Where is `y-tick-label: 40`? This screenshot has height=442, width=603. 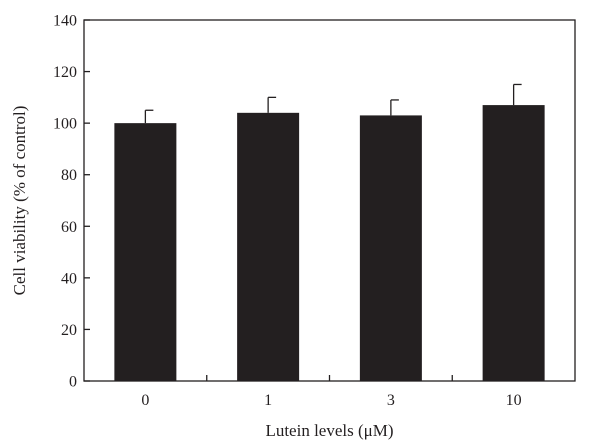
y-tick-label: 40 is located at coordinates (69, 278).